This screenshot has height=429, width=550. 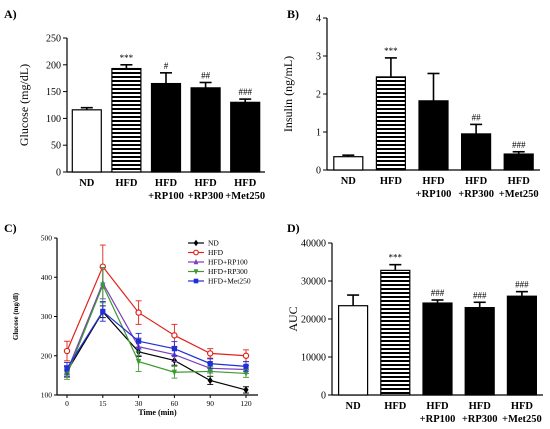 What do you see at coordinates (53, 39) in the screenshot?
I see `y-tick-label: 250` at bounding box center [53, 39].